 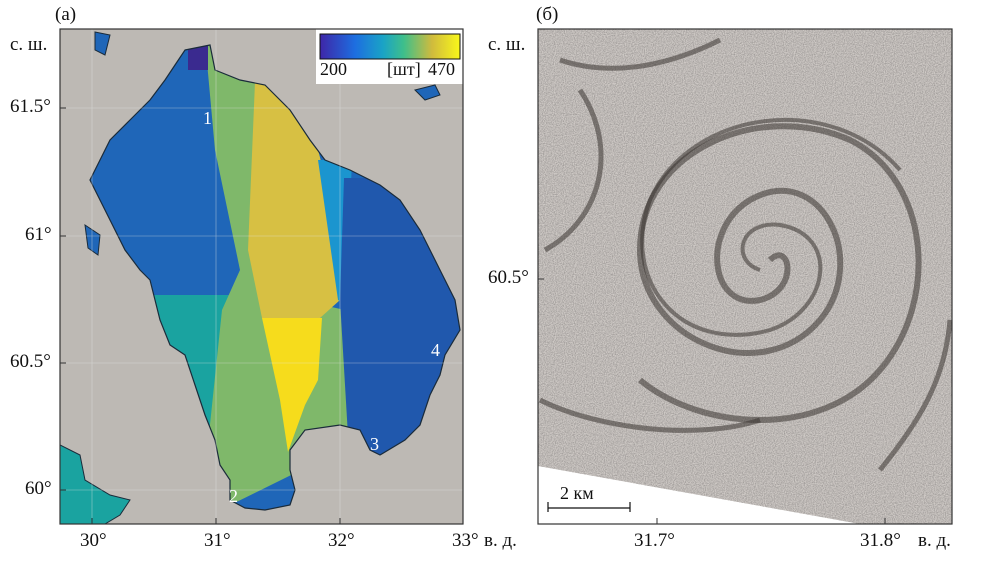 What do you see at coordinates (341, 540) in the screenshot?
I see `lon-tick: 32°` at bounding box center [341, 540].